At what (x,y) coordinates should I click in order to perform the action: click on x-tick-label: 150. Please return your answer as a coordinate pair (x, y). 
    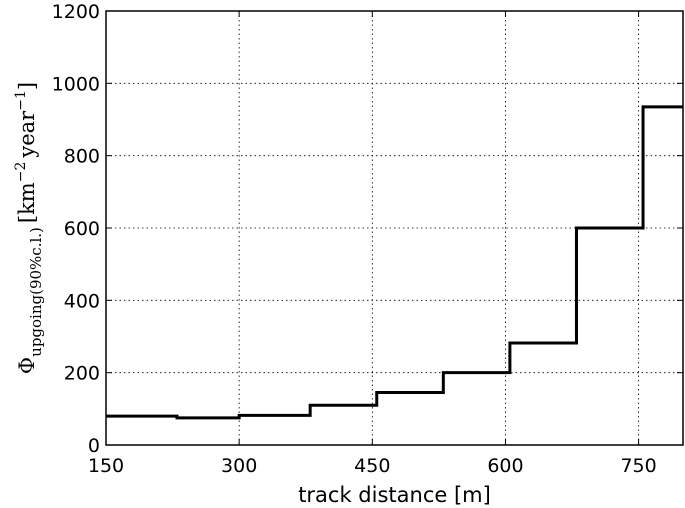
    Looking at the image, I should click on (106, 466).